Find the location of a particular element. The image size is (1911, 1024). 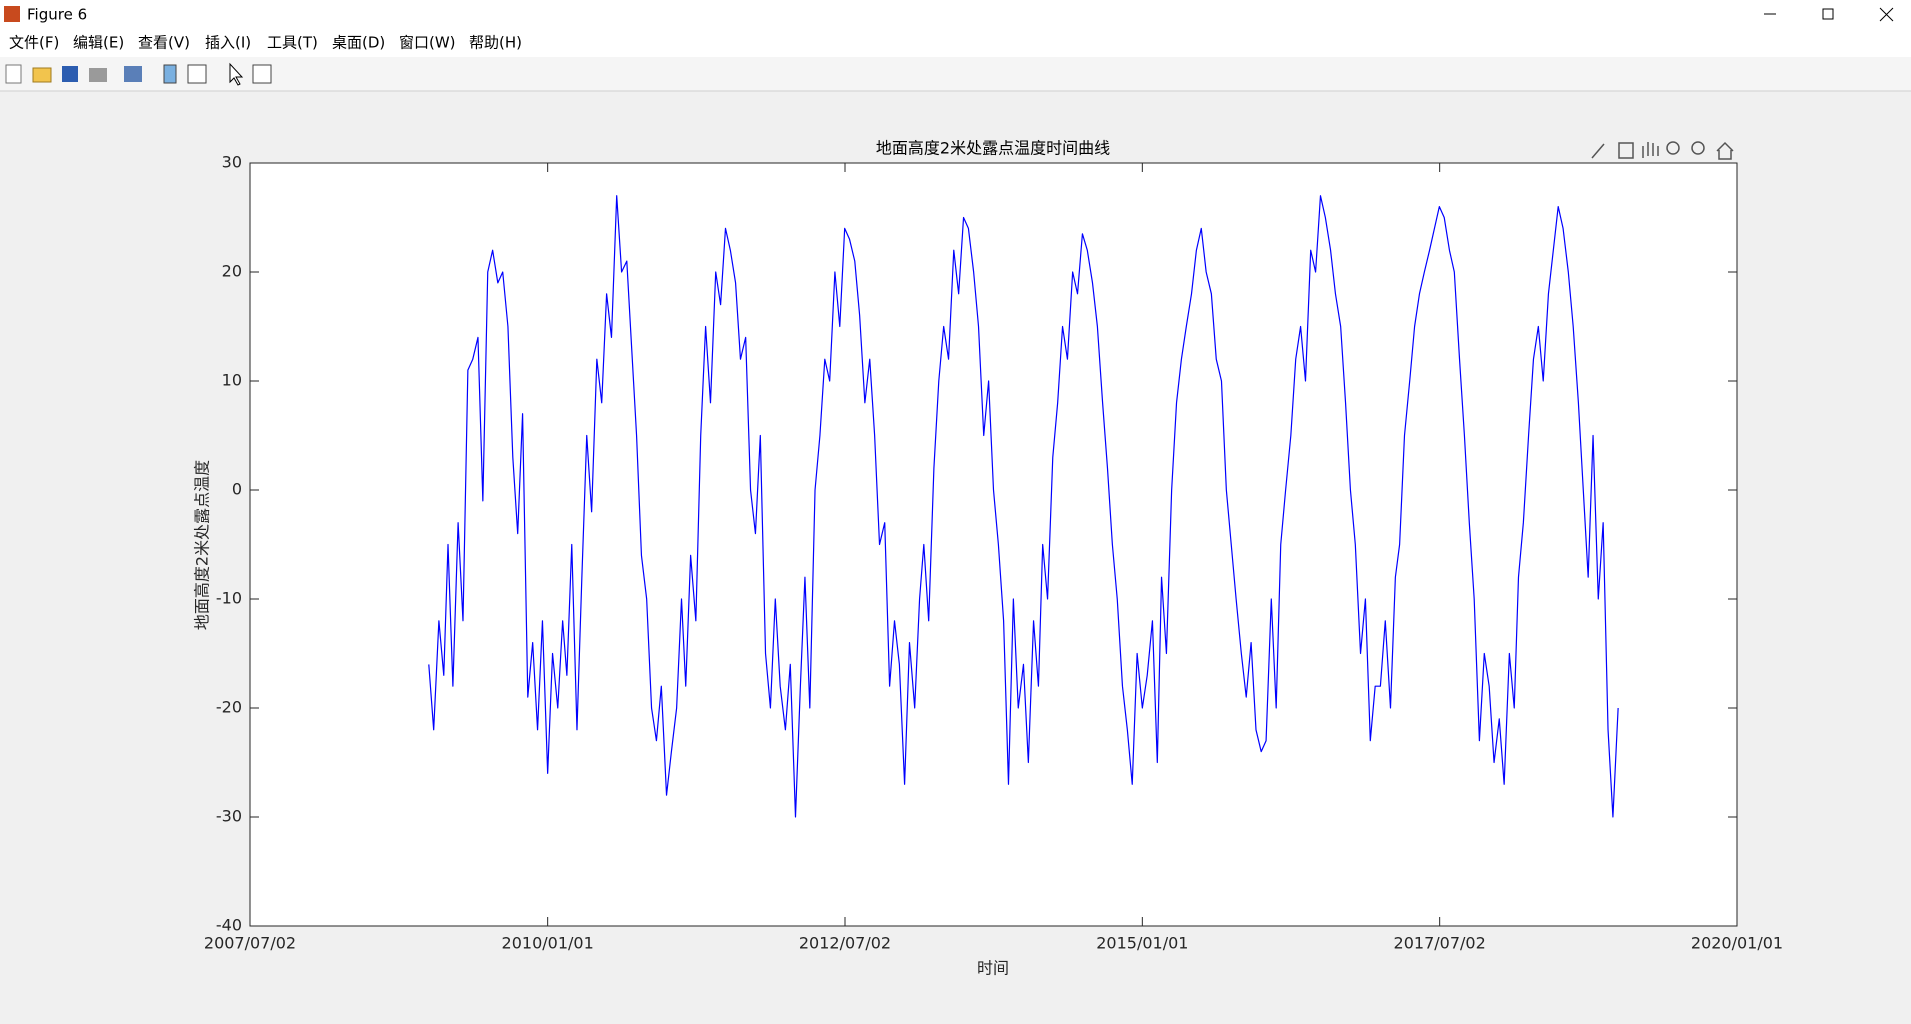

y-tick-label: 30 is located at coordinates (232, 162).